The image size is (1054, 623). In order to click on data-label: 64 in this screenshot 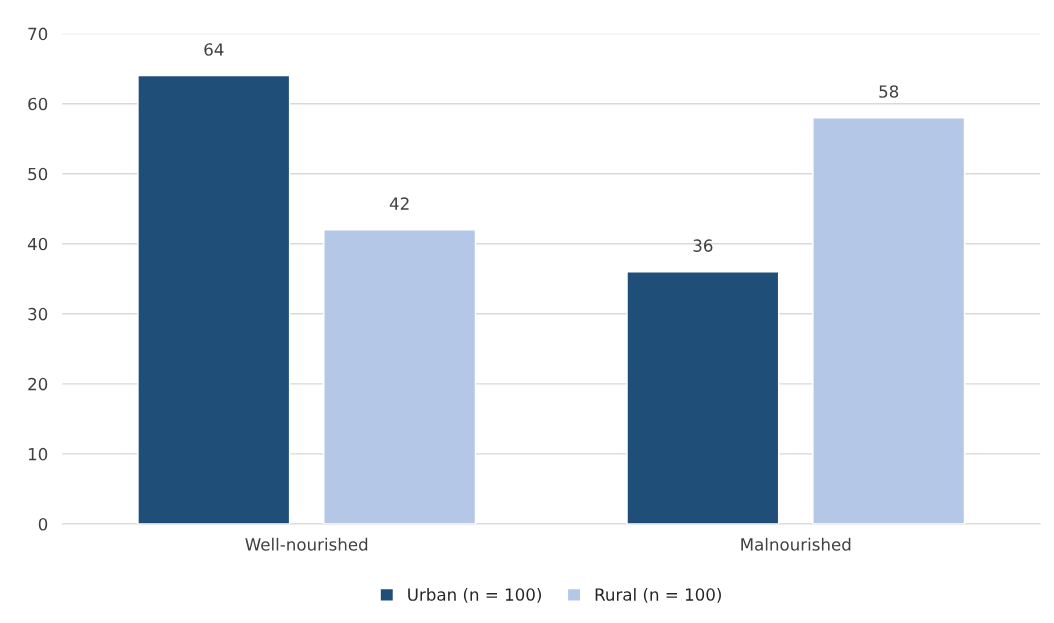, I will do `click(214, 49)`.